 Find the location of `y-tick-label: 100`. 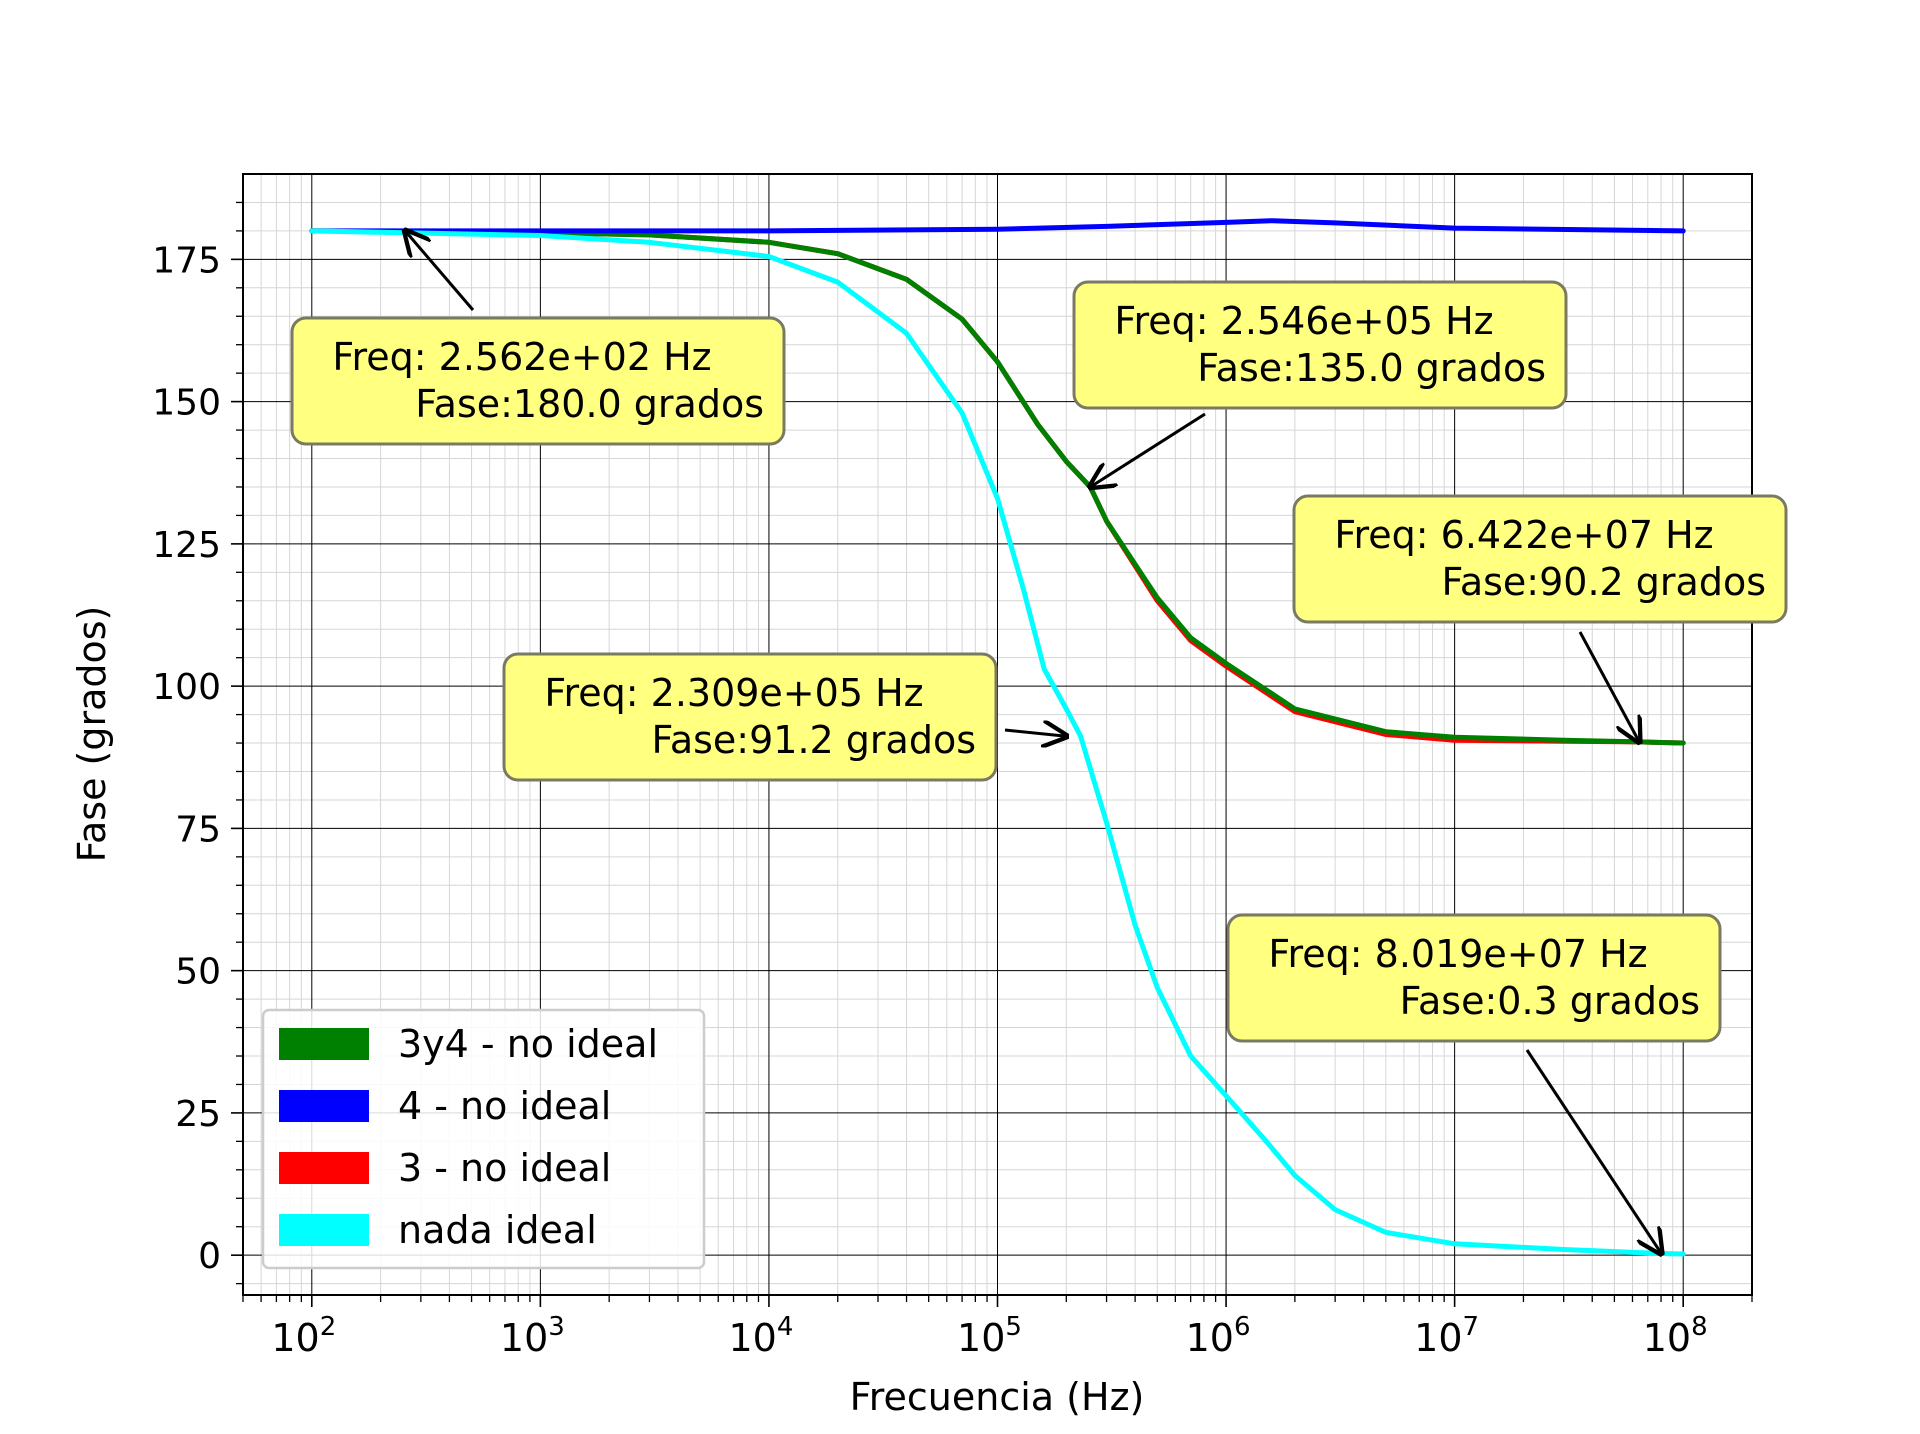

y-tick-label: 100 is located at coordinates (186, 687).